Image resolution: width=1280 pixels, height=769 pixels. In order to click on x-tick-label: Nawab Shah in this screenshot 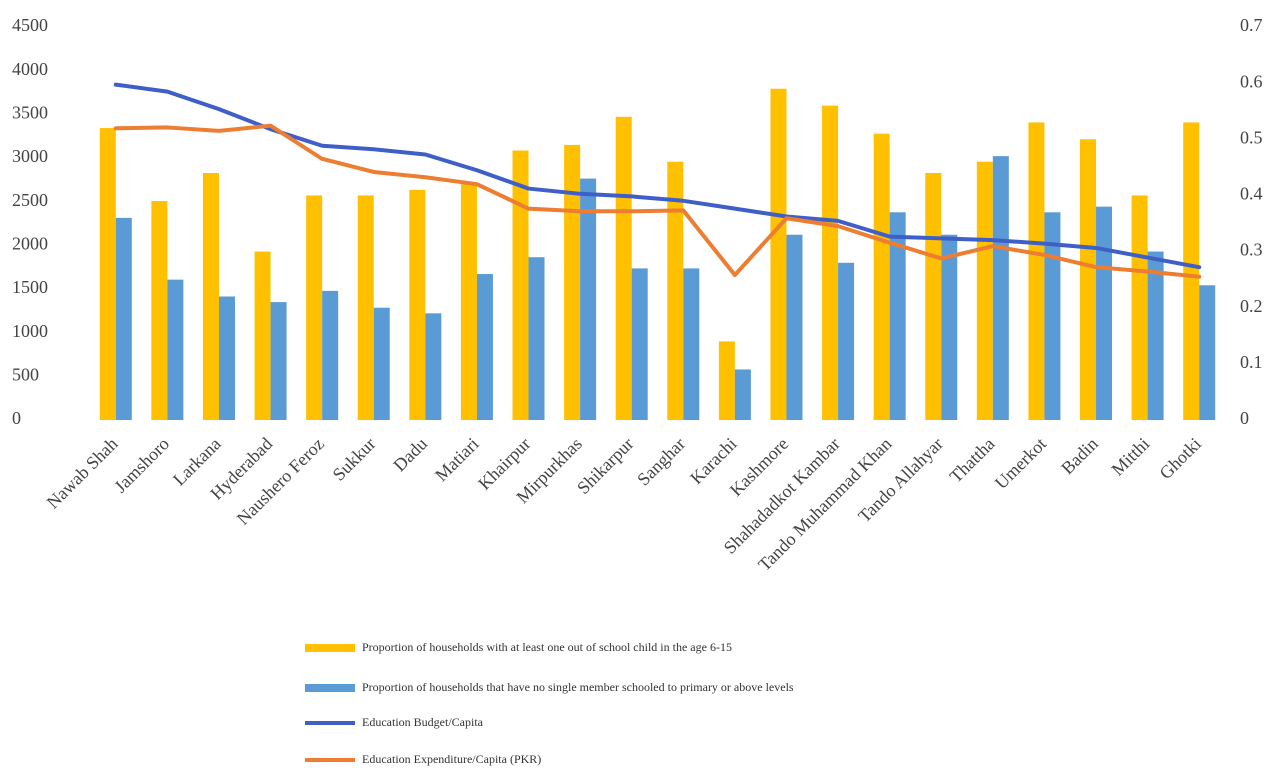, I will do `click(82, 473)`.